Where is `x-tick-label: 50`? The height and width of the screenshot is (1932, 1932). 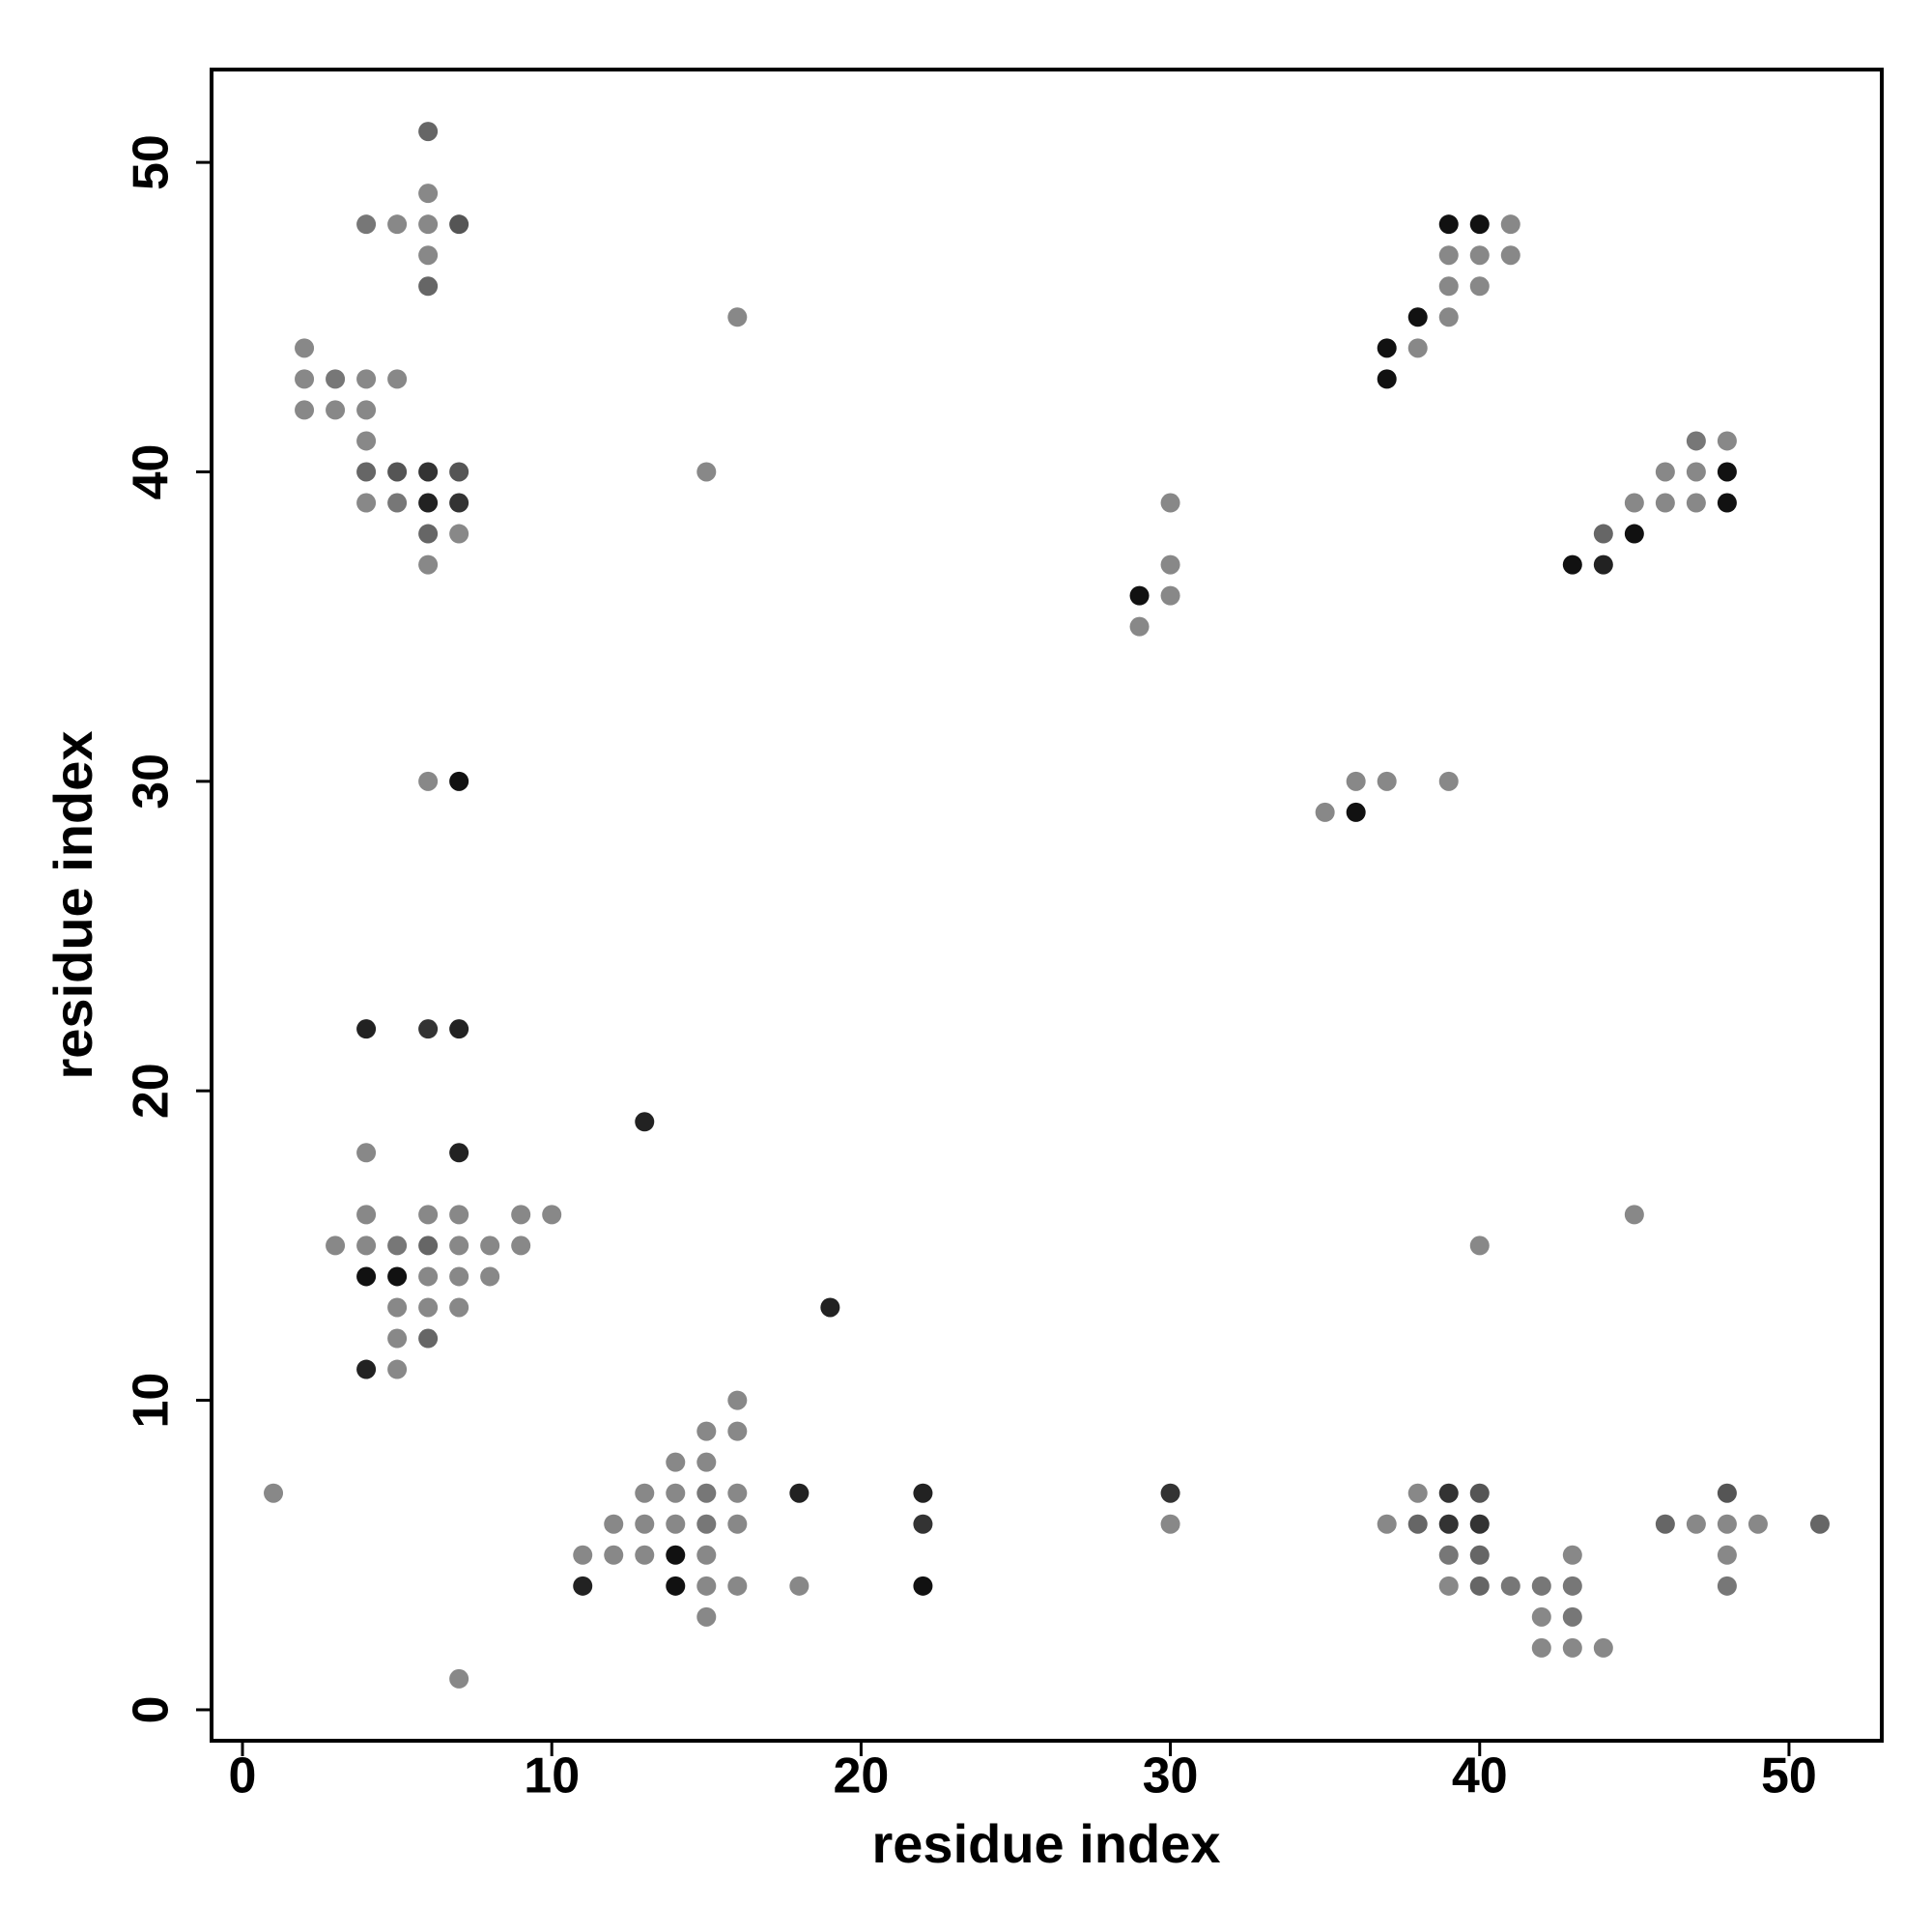 x-tick-label: 50 is located at coordinates (1789, 1776).